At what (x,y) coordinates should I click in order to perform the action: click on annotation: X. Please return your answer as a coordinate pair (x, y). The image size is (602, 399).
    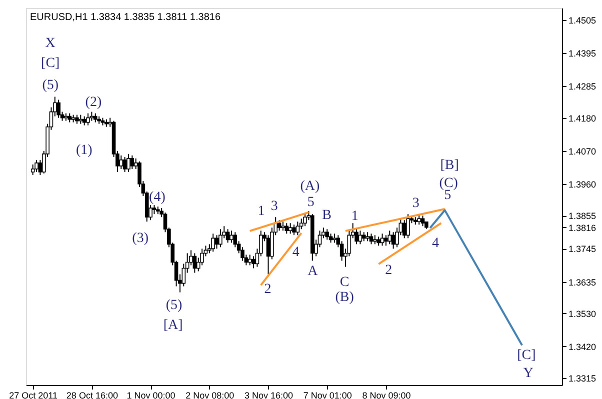
    Looking at the image, I should click on (50, 43).